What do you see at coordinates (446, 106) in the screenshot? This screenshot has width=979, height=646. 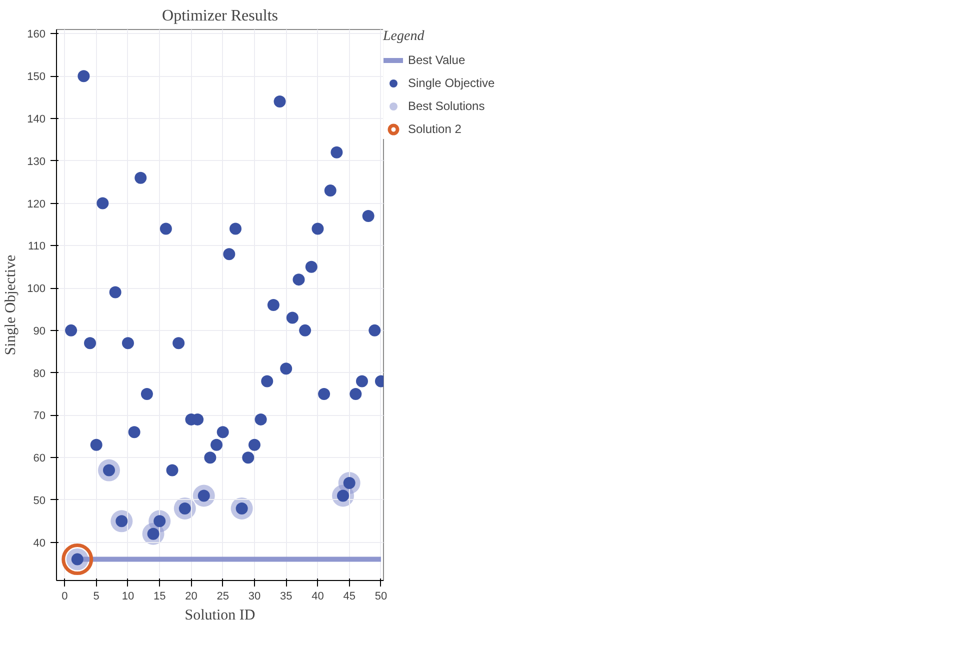 I see `legend-label: Best Solutions` at bounding box center [446, 106].